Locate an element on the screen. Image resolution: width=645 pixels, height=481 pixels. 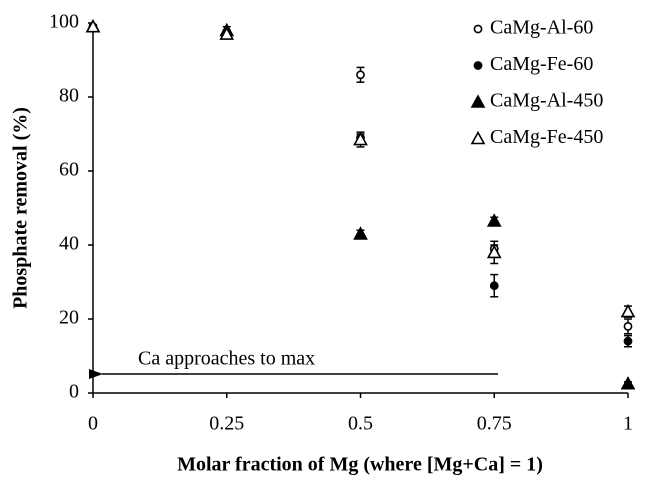
legend-label: CaMg-Al-60 is located at coordinates (541, 28).